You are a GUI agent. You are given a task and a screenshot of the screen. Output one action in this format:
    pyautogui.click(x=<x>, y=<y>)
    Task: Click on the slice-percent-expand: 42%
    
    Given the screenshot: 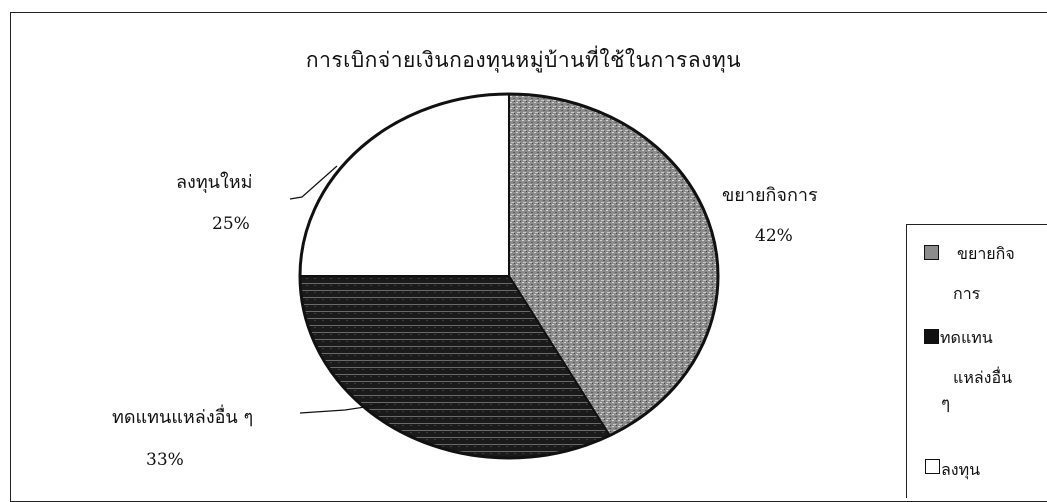 What is the action you would take?
    pyautogui.click(x=774, y=236)
    